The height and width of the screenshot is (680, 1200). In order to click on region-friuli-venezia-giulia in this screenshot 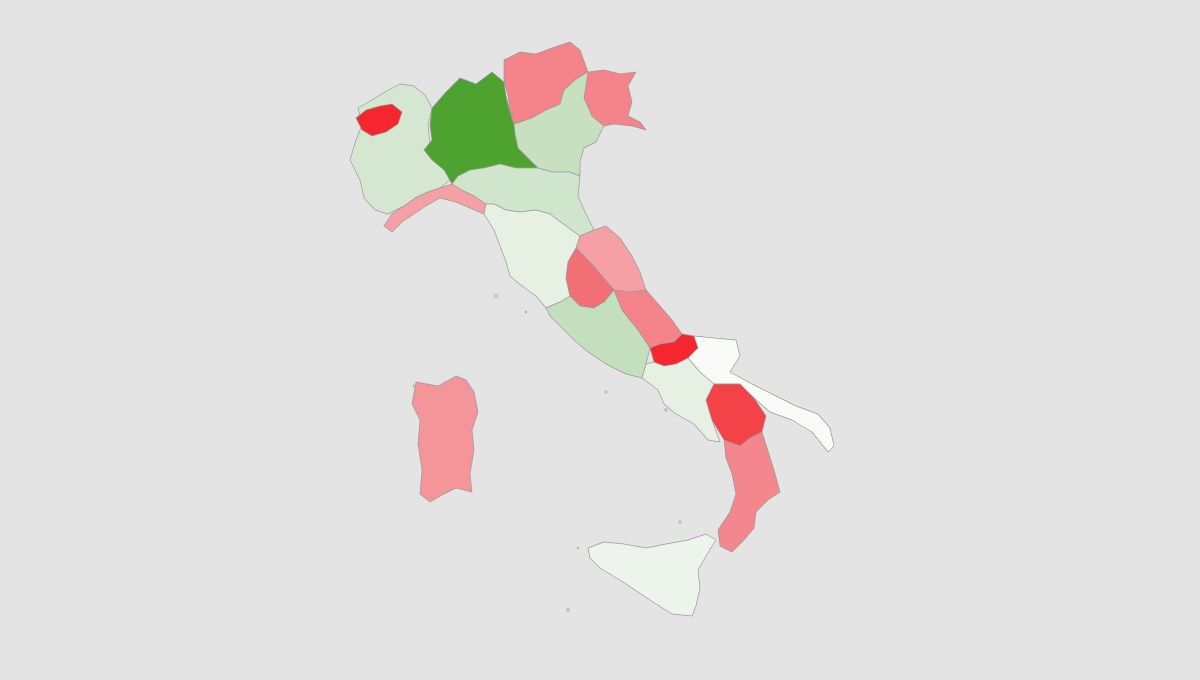, I will do `click(615, 100)`.